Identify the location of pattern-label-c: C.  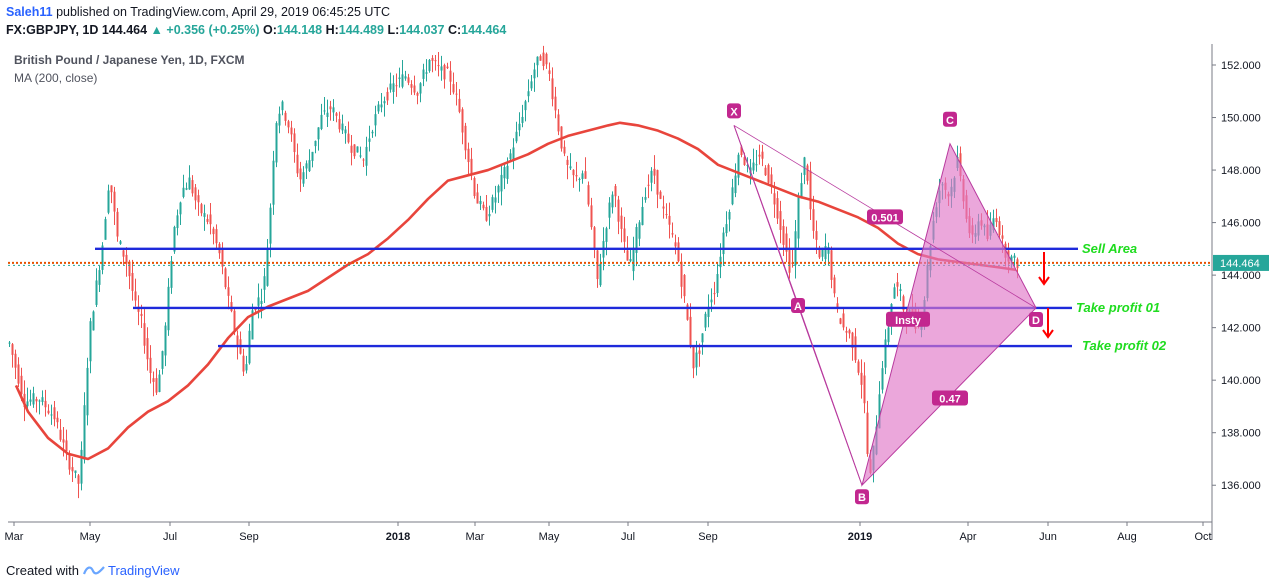
(950, 119).